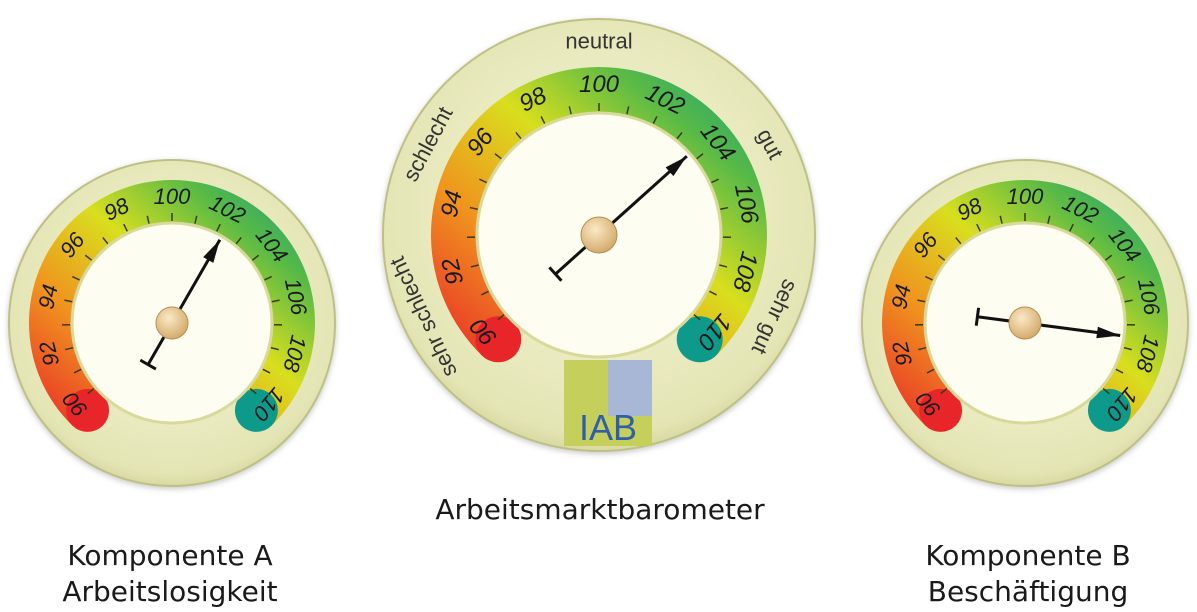 This screenshot has width=1197, height=612. What do you see at coordinates (170, 574) in the screenshot?
I see `caption-komponente-a: Komponente A Arbeitslosigkeit` at bounding box center [170, 574].